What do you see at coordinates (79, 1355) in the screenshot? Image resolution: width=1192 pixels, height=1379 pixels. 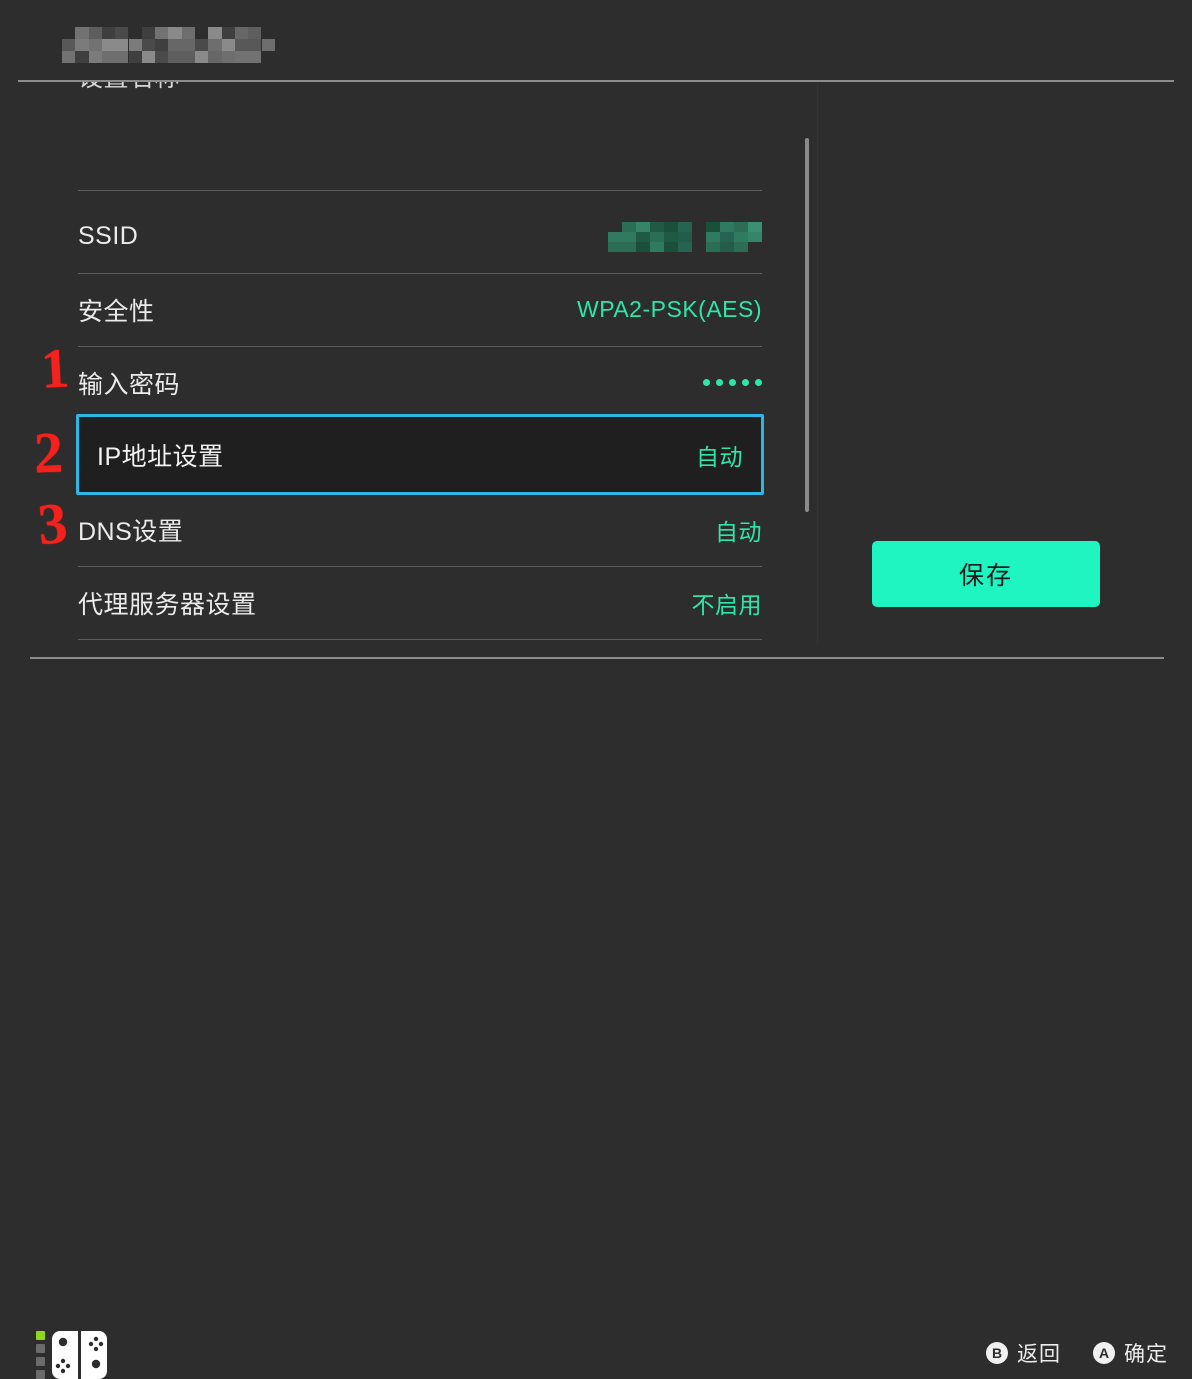 I see `joycon-pair-icon` at bounding box center [79, 1355].